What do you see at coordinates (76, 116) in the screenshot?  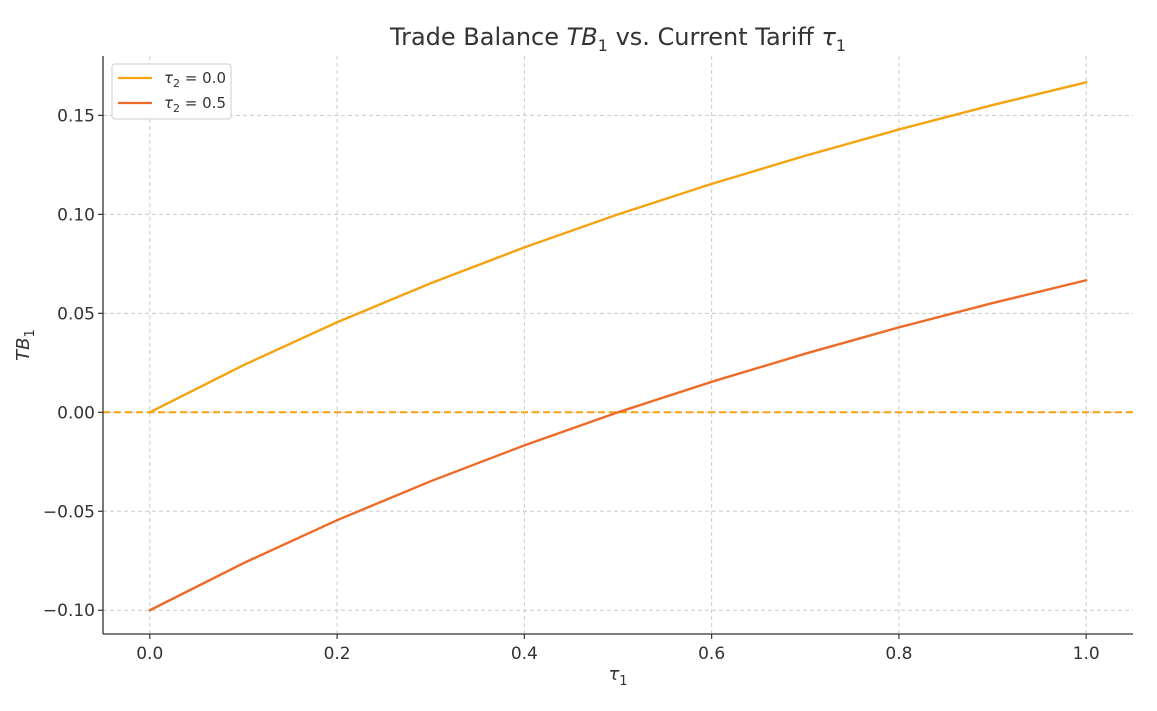 I see `y-tick-label: 0.15` at bounding box center [76, 116].